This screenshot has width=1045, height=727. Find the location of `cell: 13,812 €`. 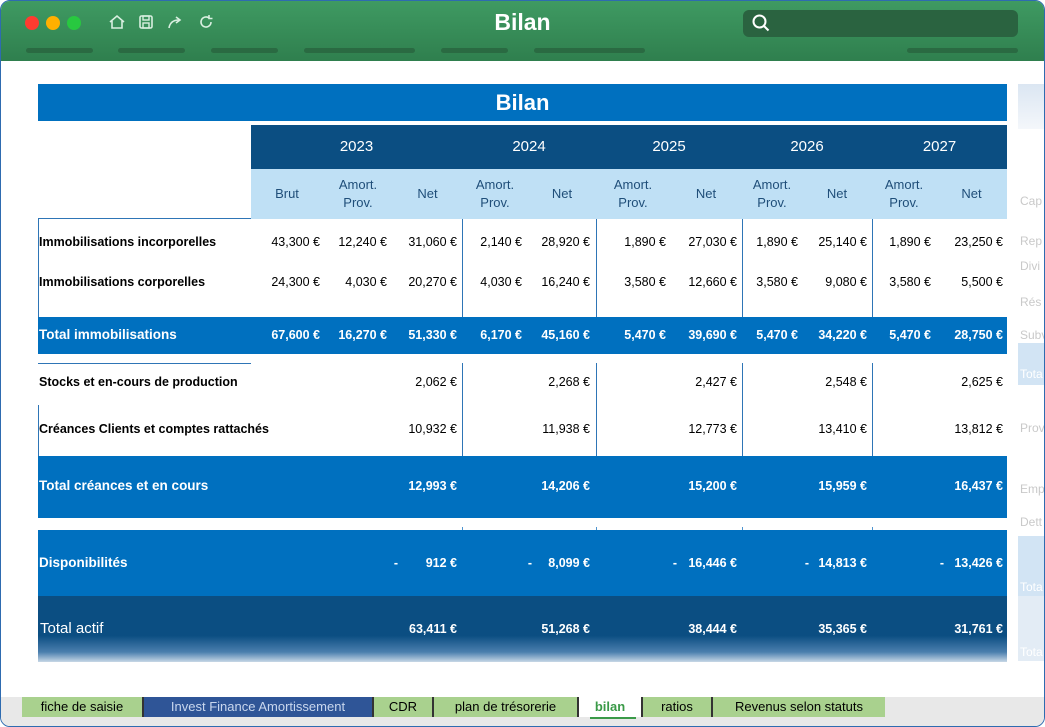

cell: 13,812 € is located at coordinates (978, 429).